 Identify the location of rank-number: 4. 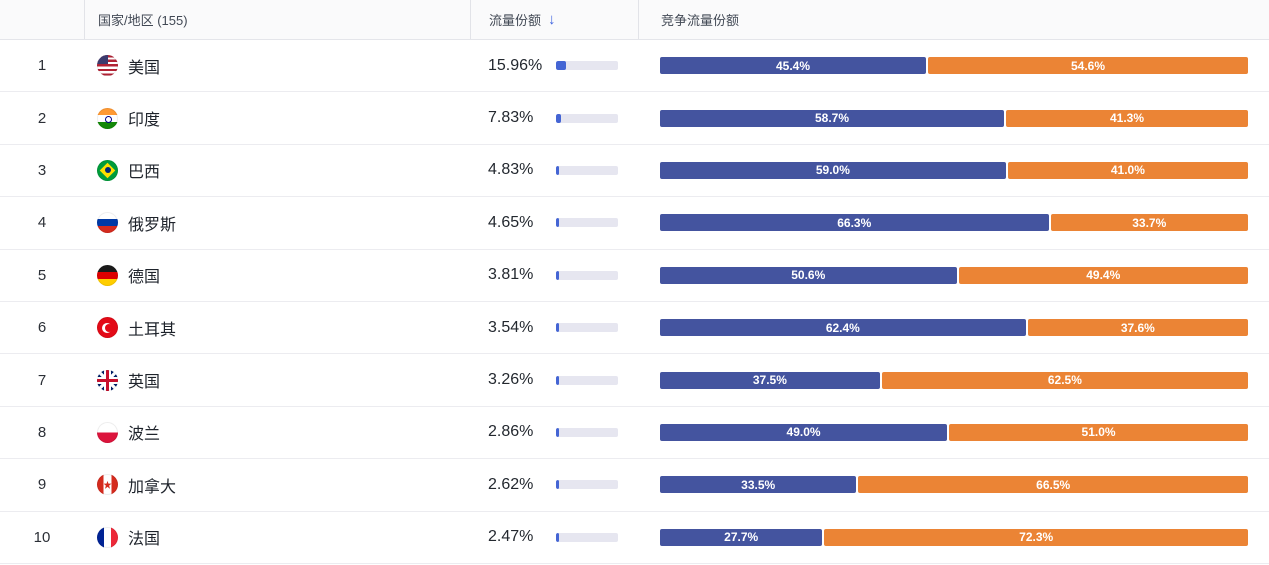
(42, 223).